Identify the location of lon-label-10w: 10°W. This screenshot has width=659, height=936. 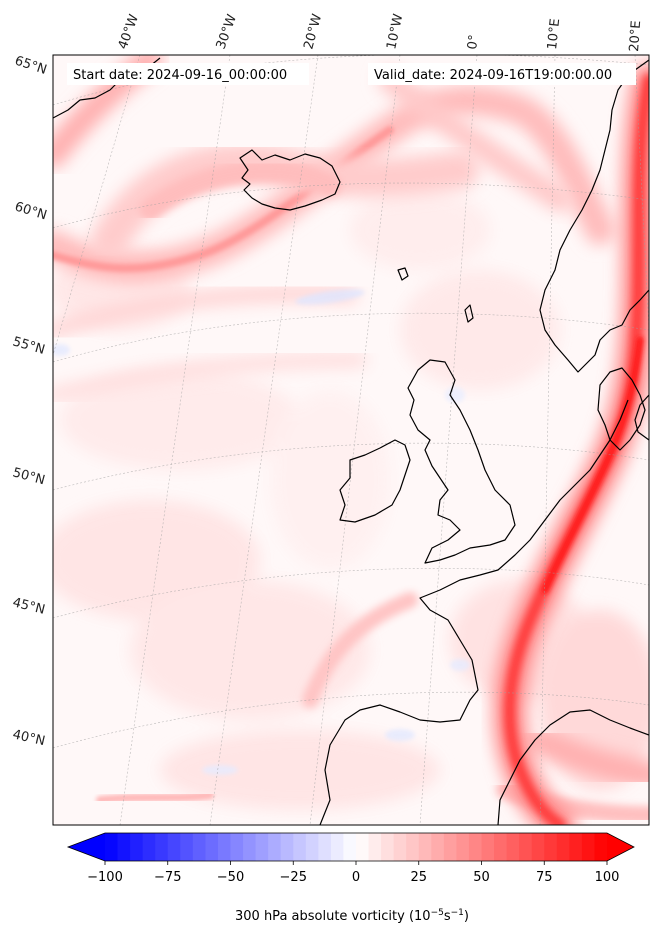
(395, 31).